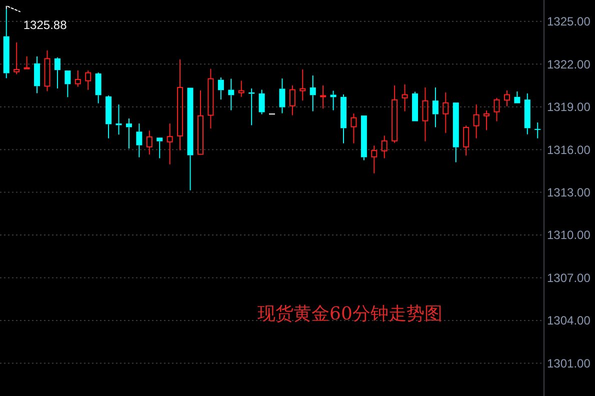  What do you see at coordinates (350, 313) in the screenshot?
I see `text: 现货黄金60分钟走势图` at bounding box center [350, 313].